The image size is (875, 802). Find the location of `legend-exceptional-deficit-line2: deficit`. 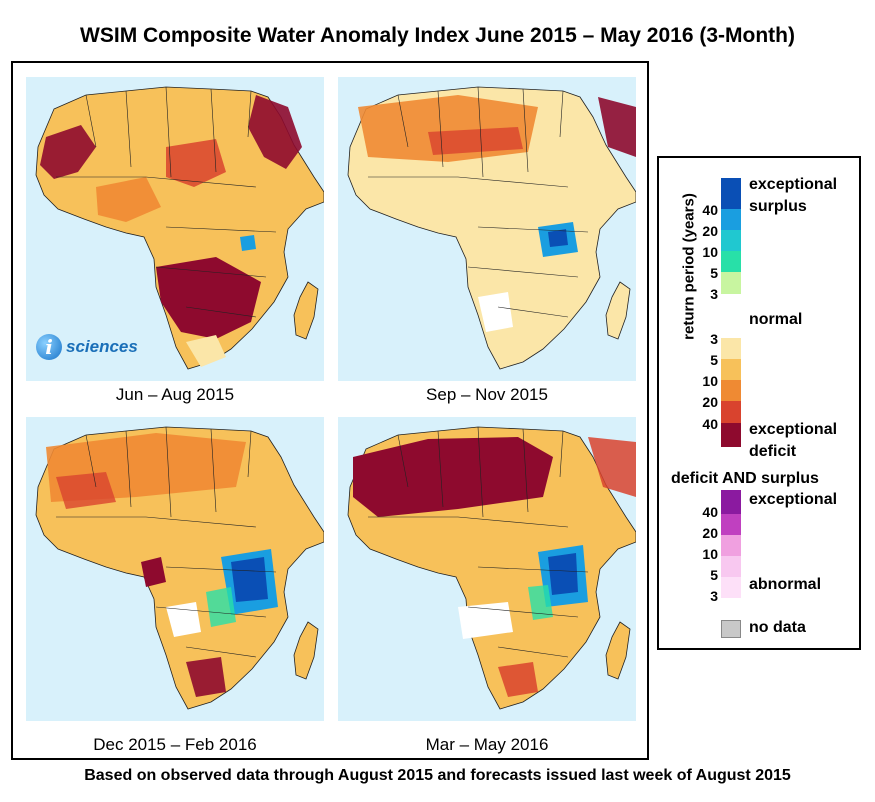

legend-exceptional-deficit-line2: deficit is located at coordinates (773, 451).